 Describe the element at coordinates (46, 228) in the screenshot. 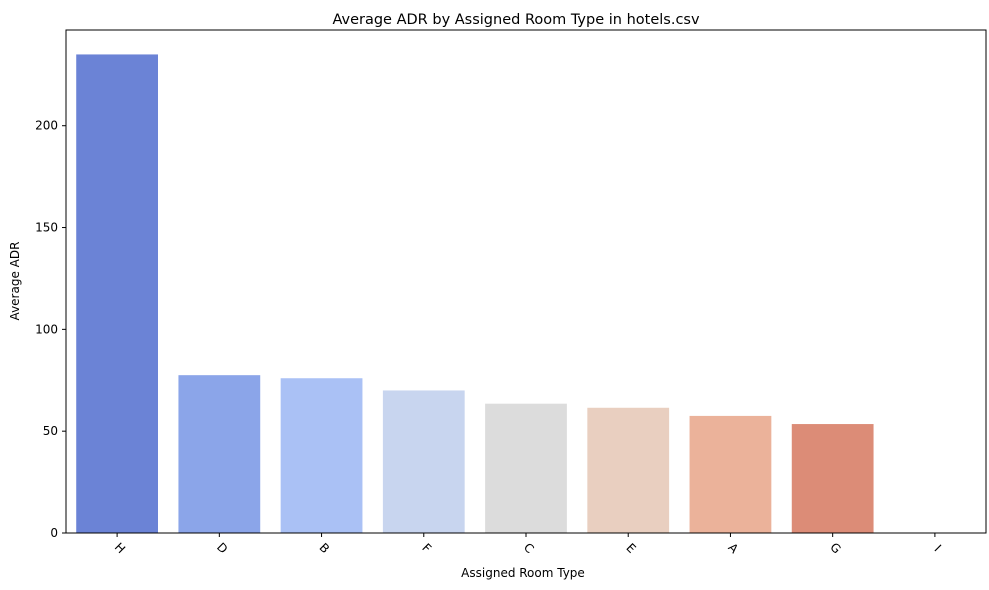

I see `y-tick-label-150: 150` at that location.